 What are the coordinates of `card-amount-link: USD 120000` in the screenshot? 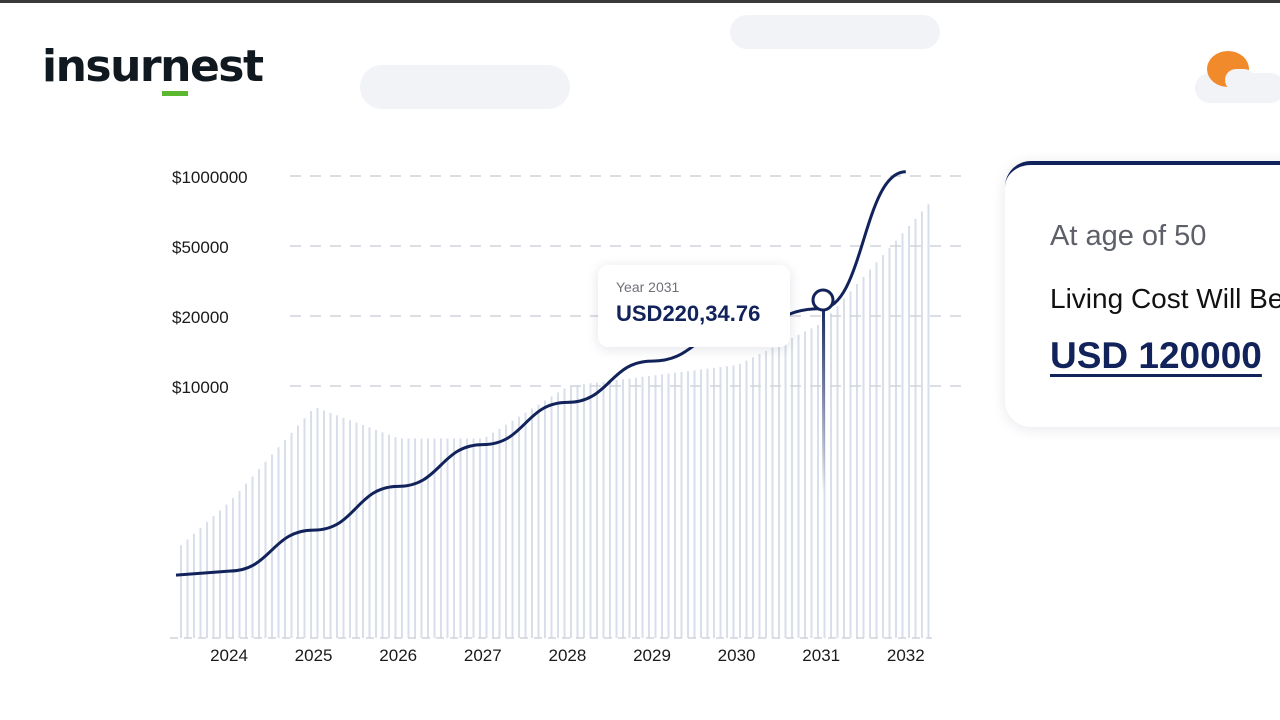 It's located at (1156, 355).